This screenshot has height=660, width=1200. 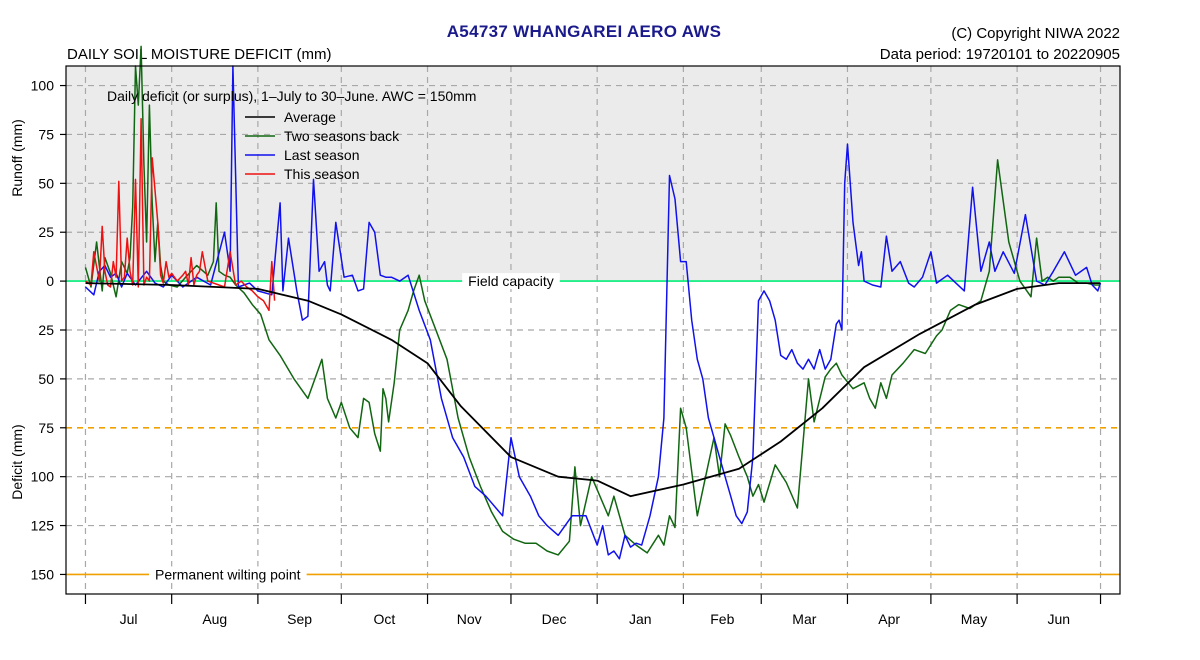 What do you see at coordinates (322, 155) in the screenshot?
I see `legend-label: Last season` at bounding box center [322, 155].